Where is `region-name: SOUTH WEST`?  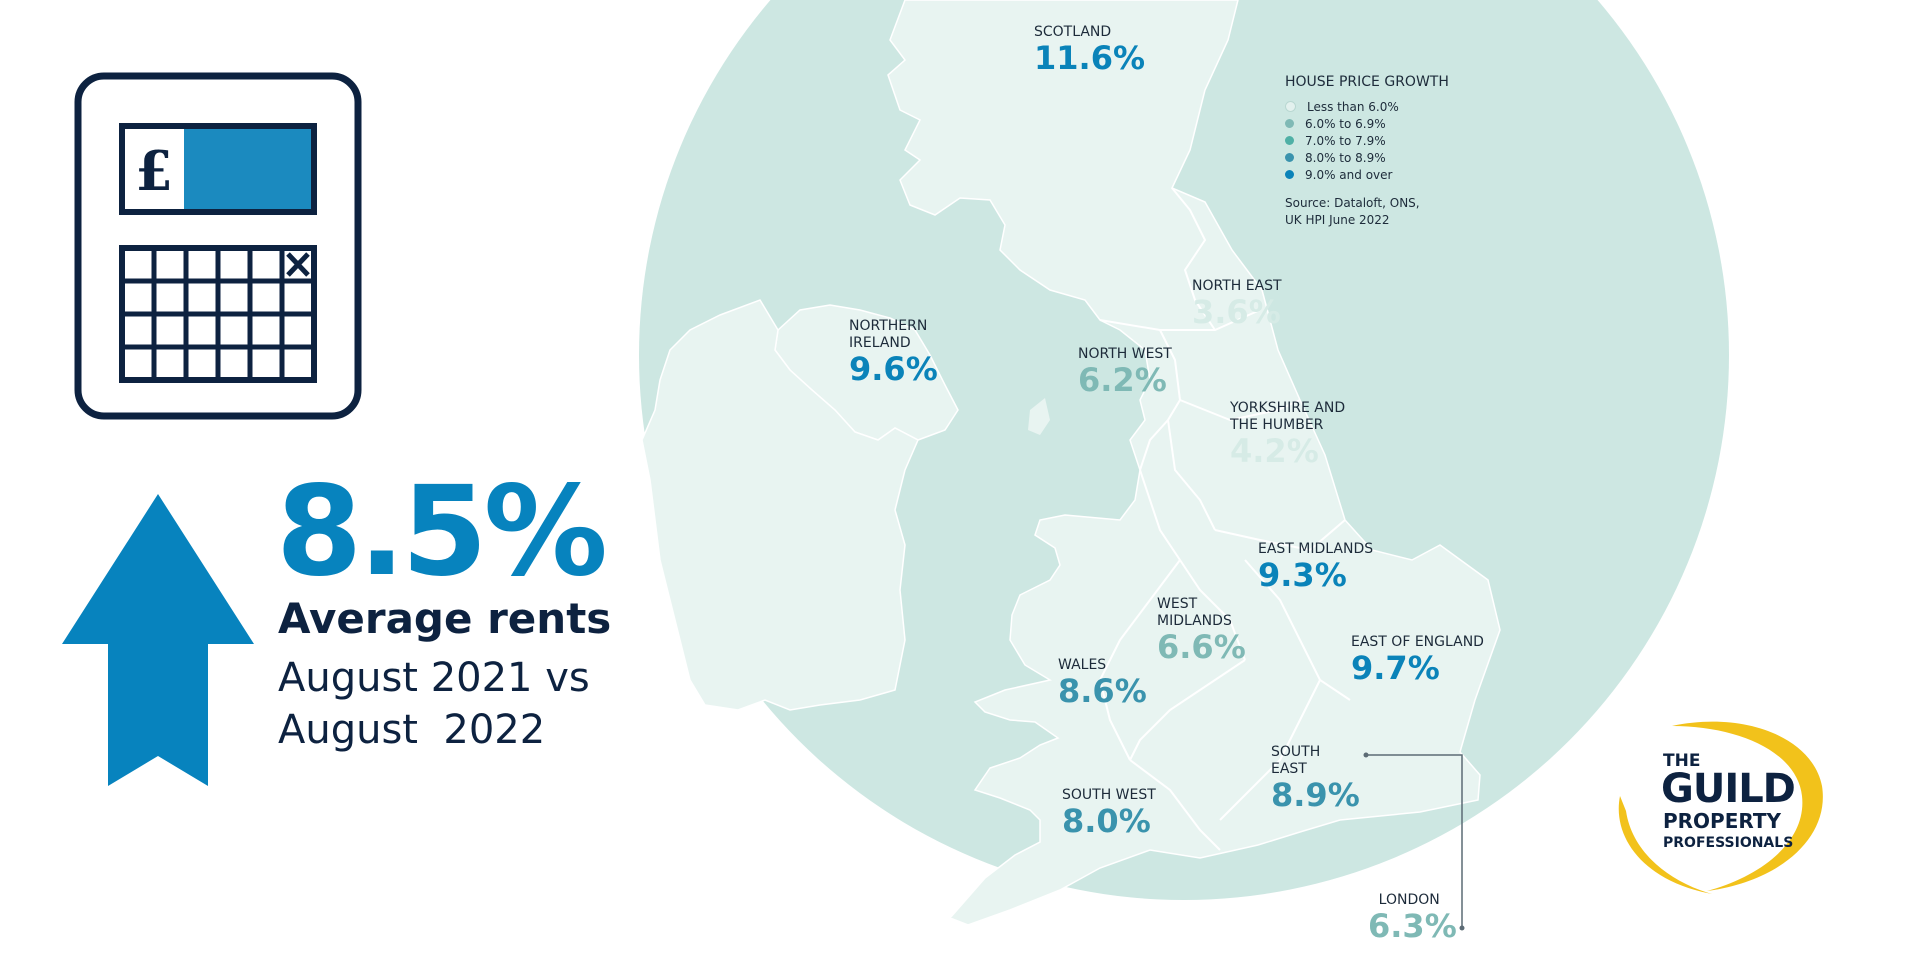 region-name: SOUTH WEST is located at coordinates (1109, 795).